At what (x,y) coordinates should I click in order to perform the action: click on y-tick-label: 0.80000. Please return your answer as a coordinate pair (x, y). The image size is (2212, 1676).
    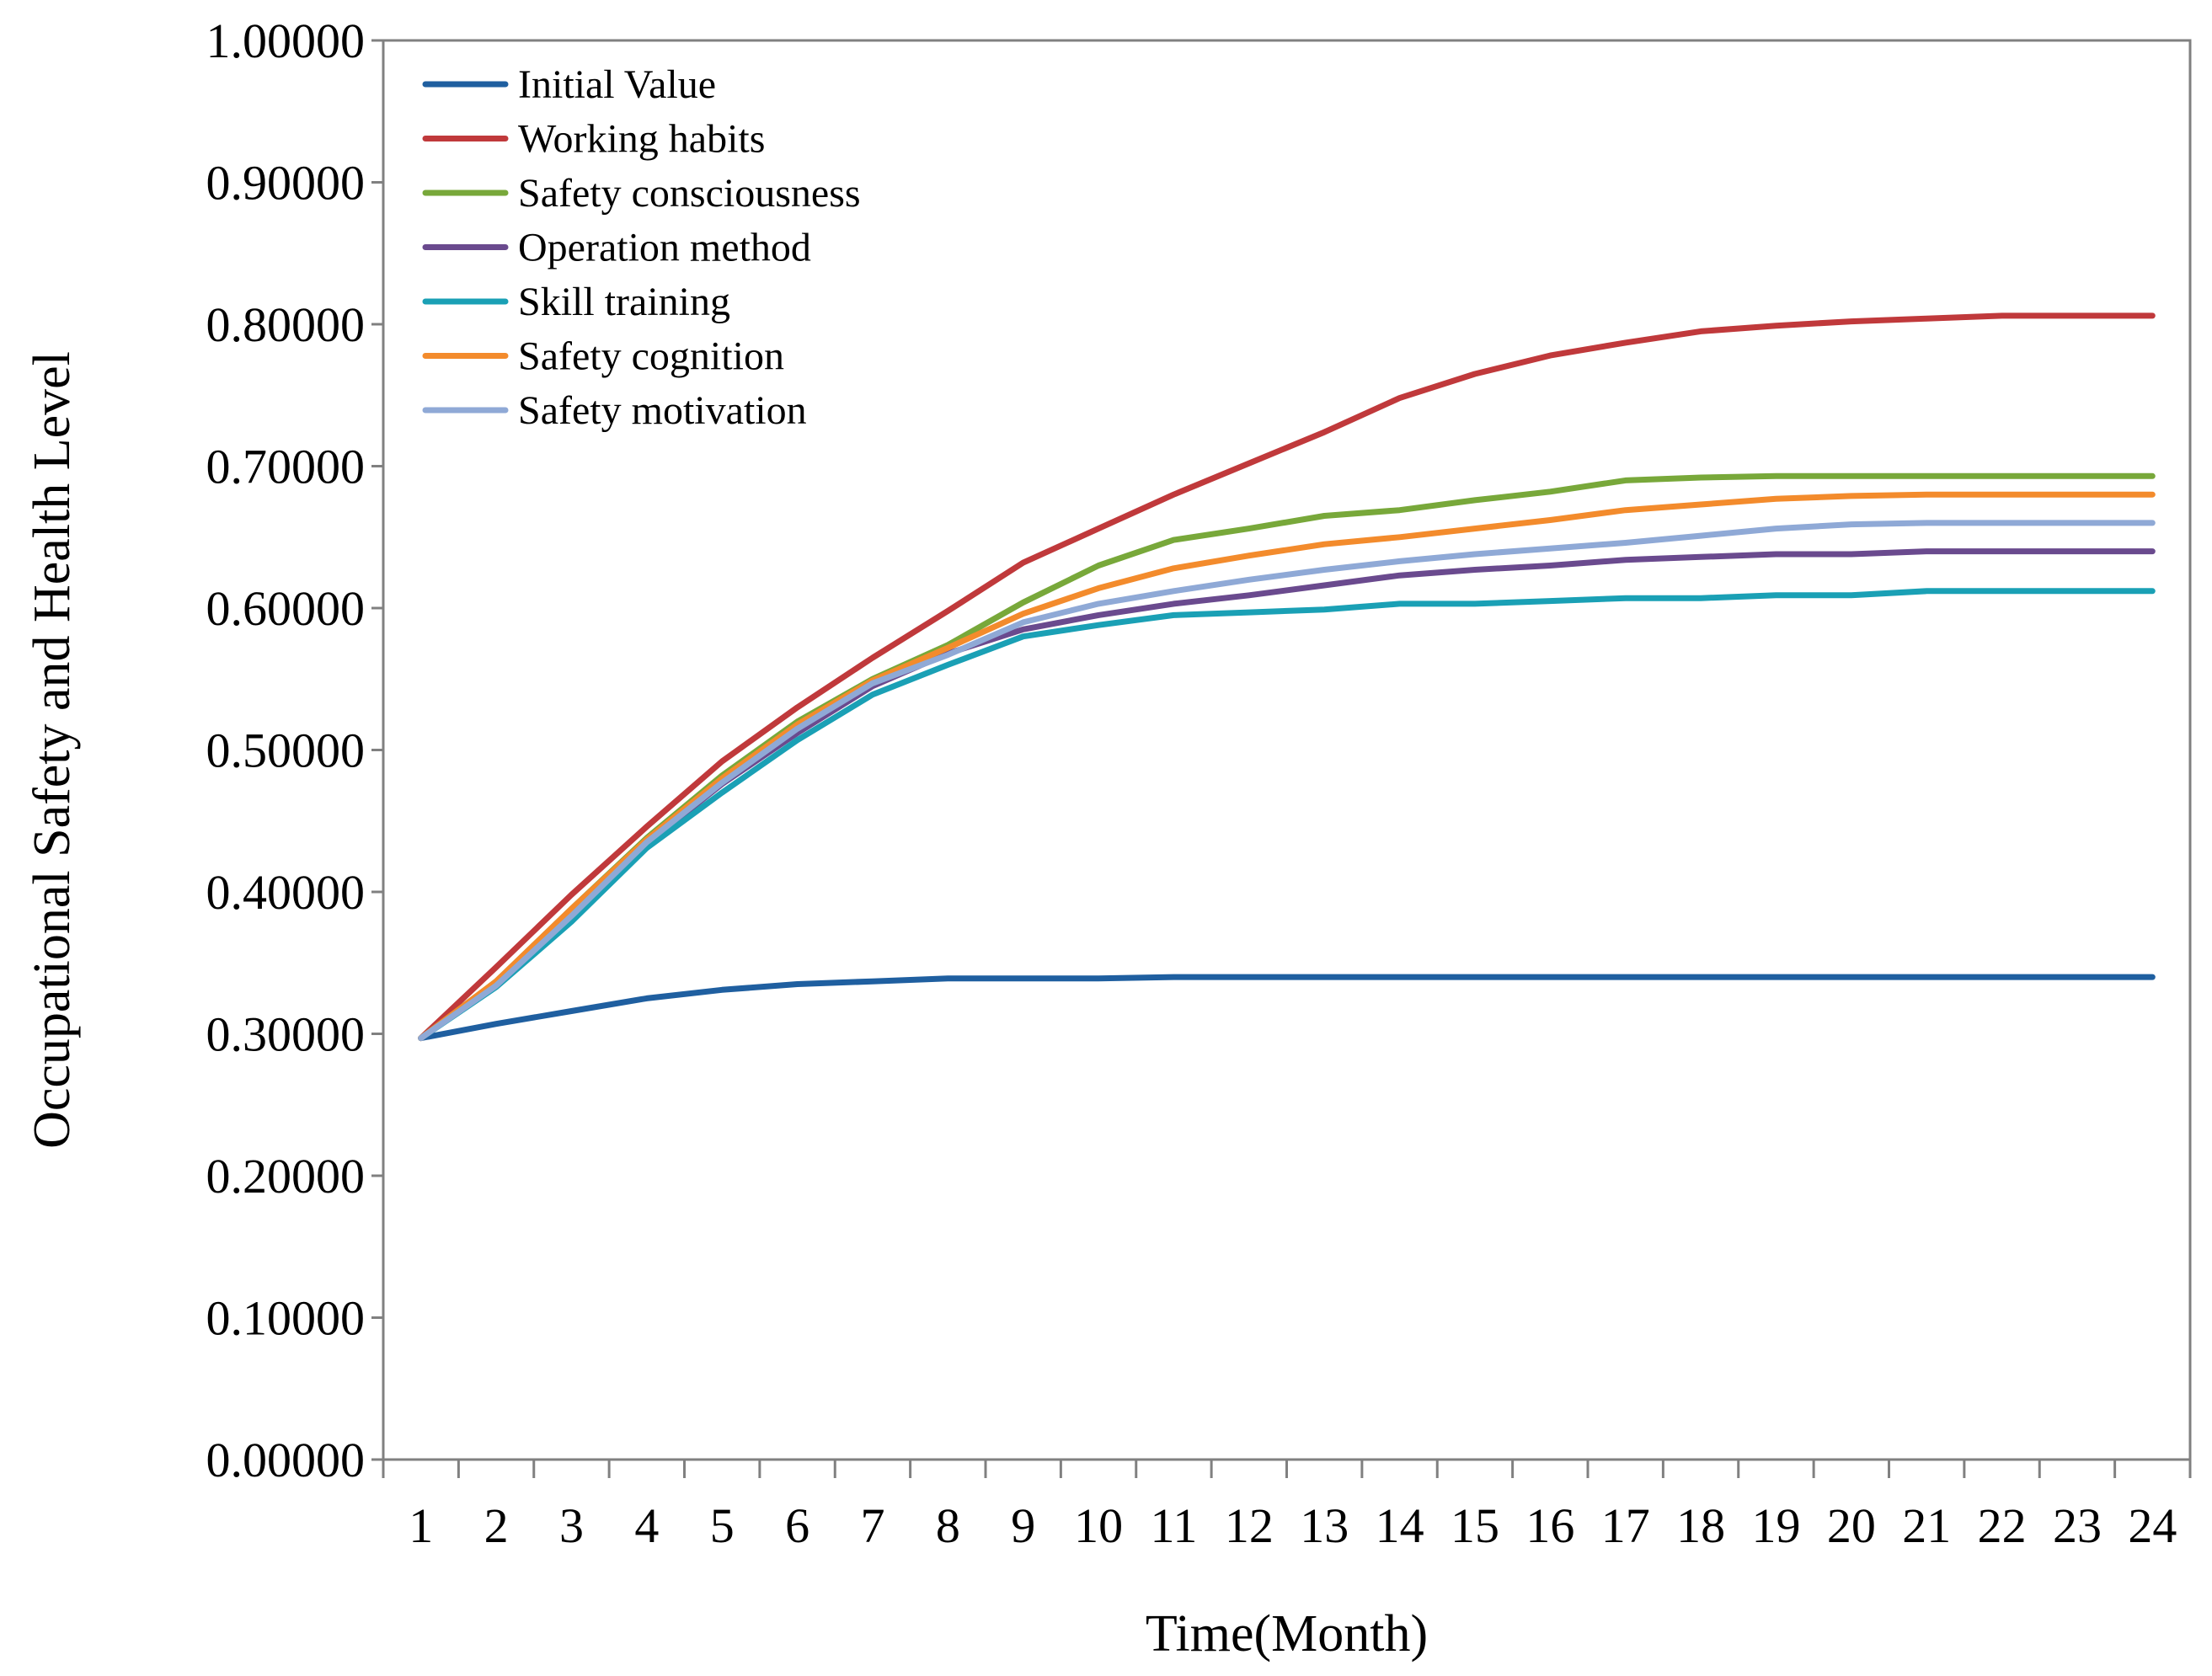
    Looking at the image, I should click on (286, 325).